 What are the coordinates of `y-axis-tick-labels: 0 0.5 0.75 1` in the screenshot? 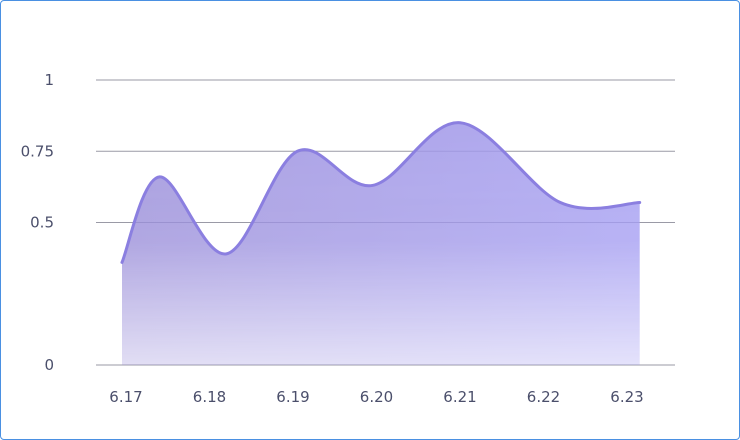 It's located at (37, 222).